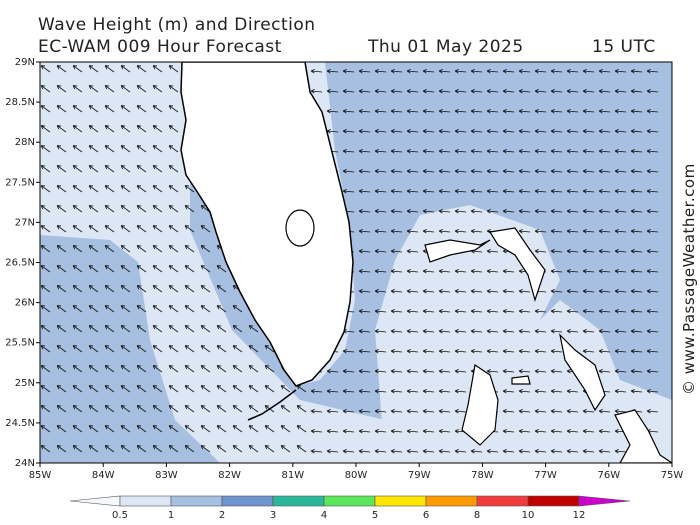 This screenshot has height=525, width=700. Describe the element at coordinates (582, 372) in the screenshot. I see `eleuthera` at that location.